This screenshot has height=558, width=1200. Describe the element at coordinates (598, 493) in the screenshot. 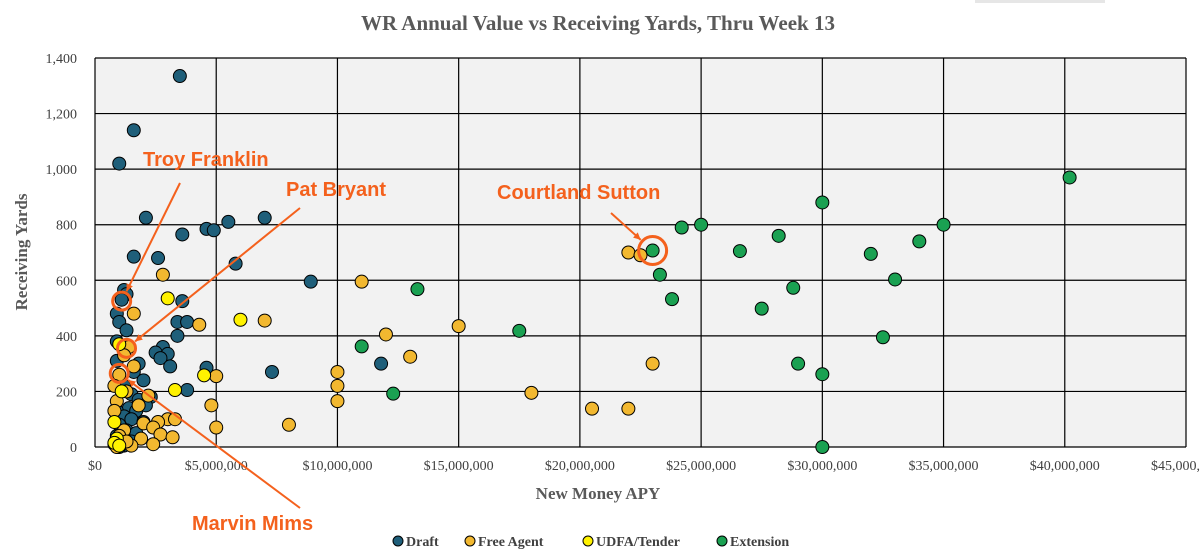

I see `x-axis-label: New Money APY` at that location.